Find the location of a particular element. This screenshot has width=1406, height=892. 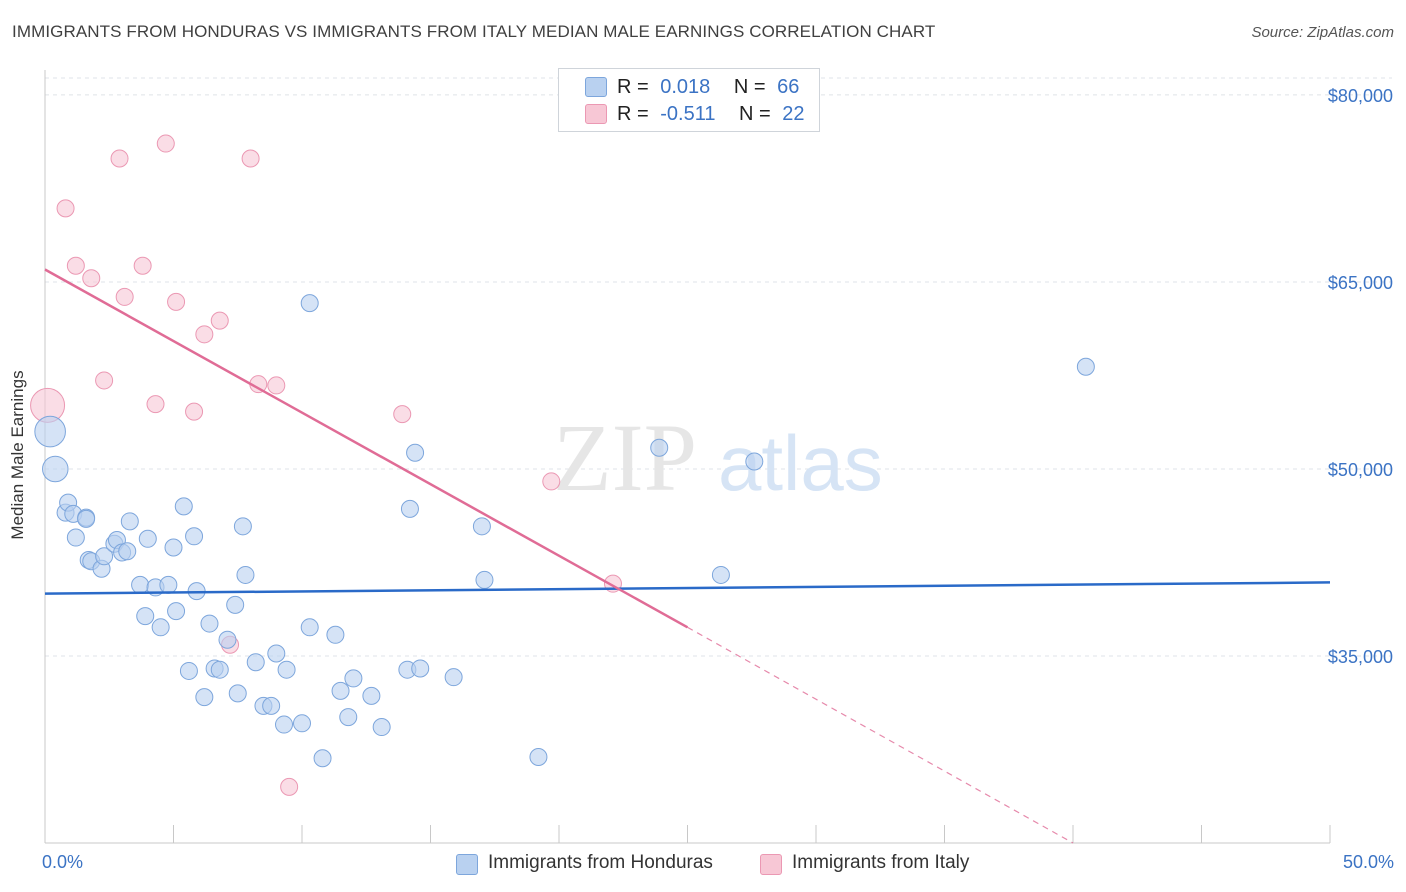

italy-swatch is located at coordinates (596, 114).